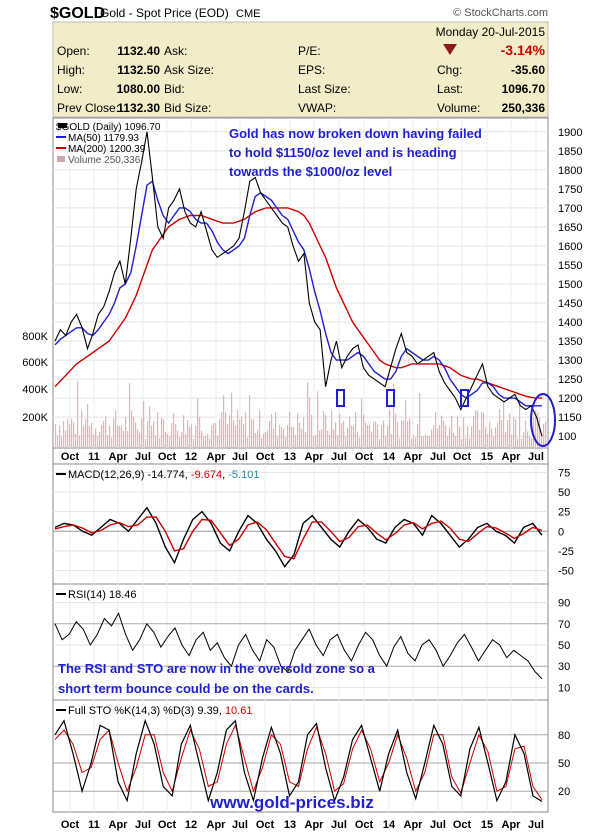 The height and width of the screenshot is (835, 600). What do you see at coordinates (189, 70) in the screenshot?
I see `quote-label: Ask Size:` at bounding box center [189, 70].